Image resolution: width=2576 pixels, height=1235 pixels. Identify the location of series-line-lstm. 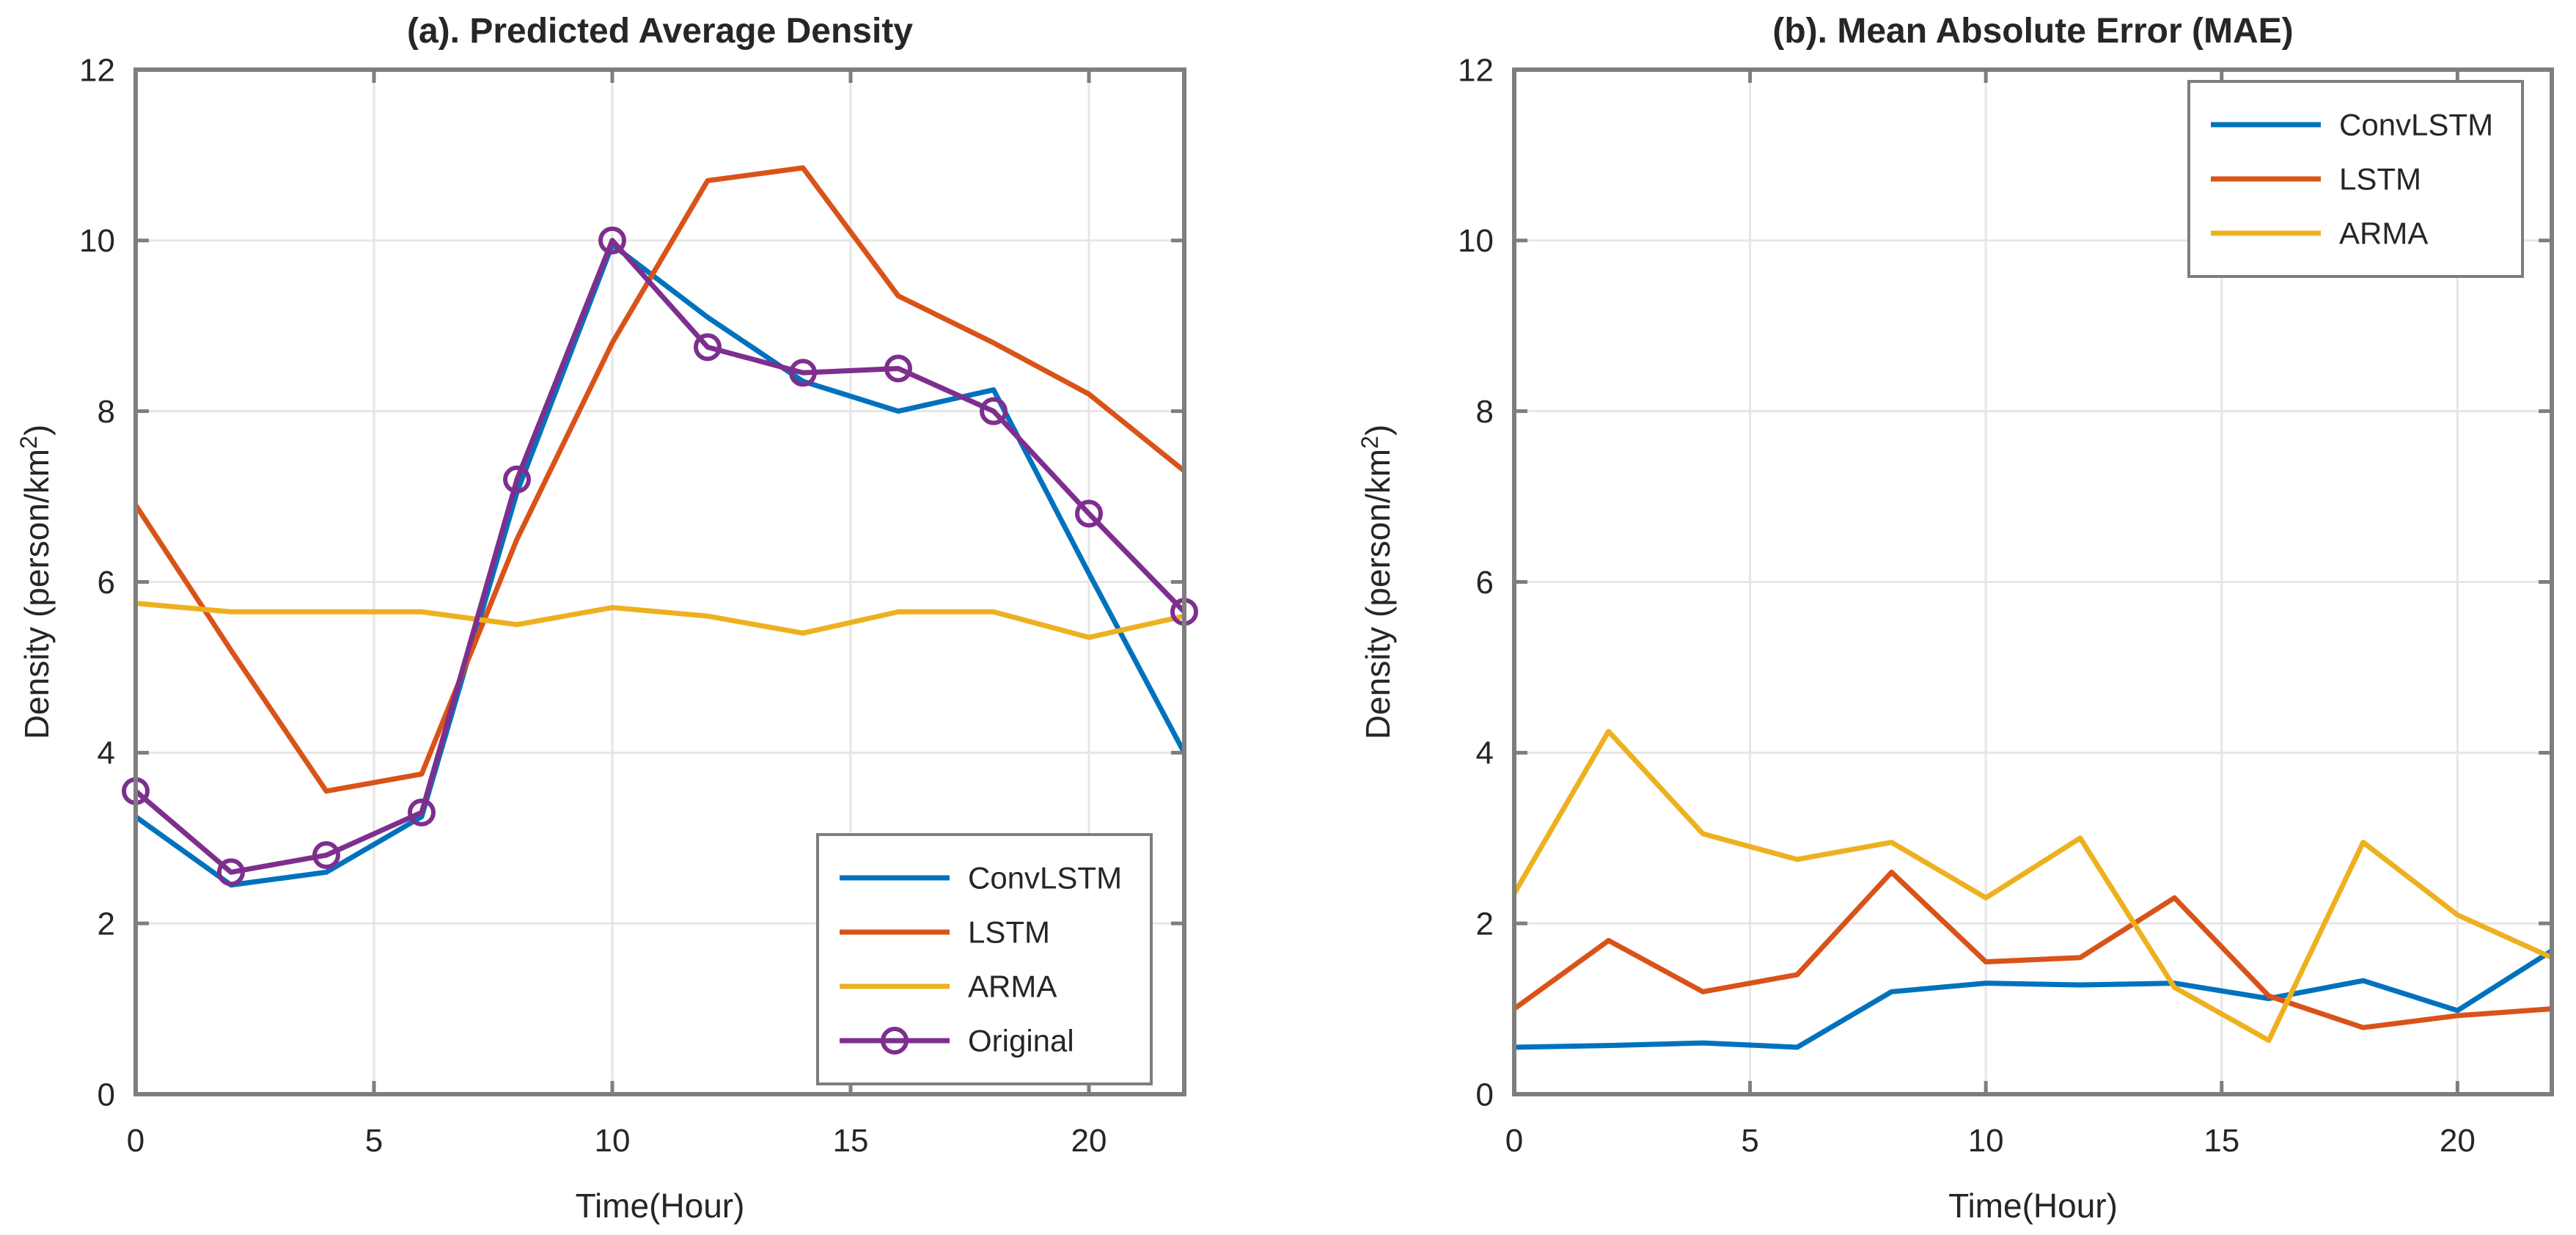
(2033, 949).